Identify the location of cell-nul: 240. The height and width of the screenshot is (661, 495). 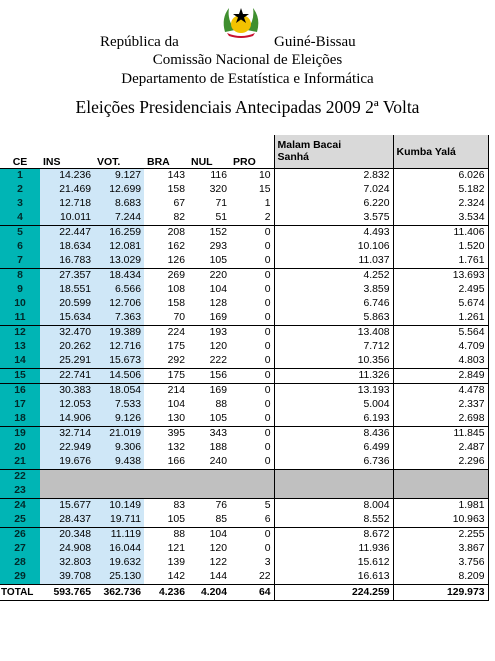
(209, 462).